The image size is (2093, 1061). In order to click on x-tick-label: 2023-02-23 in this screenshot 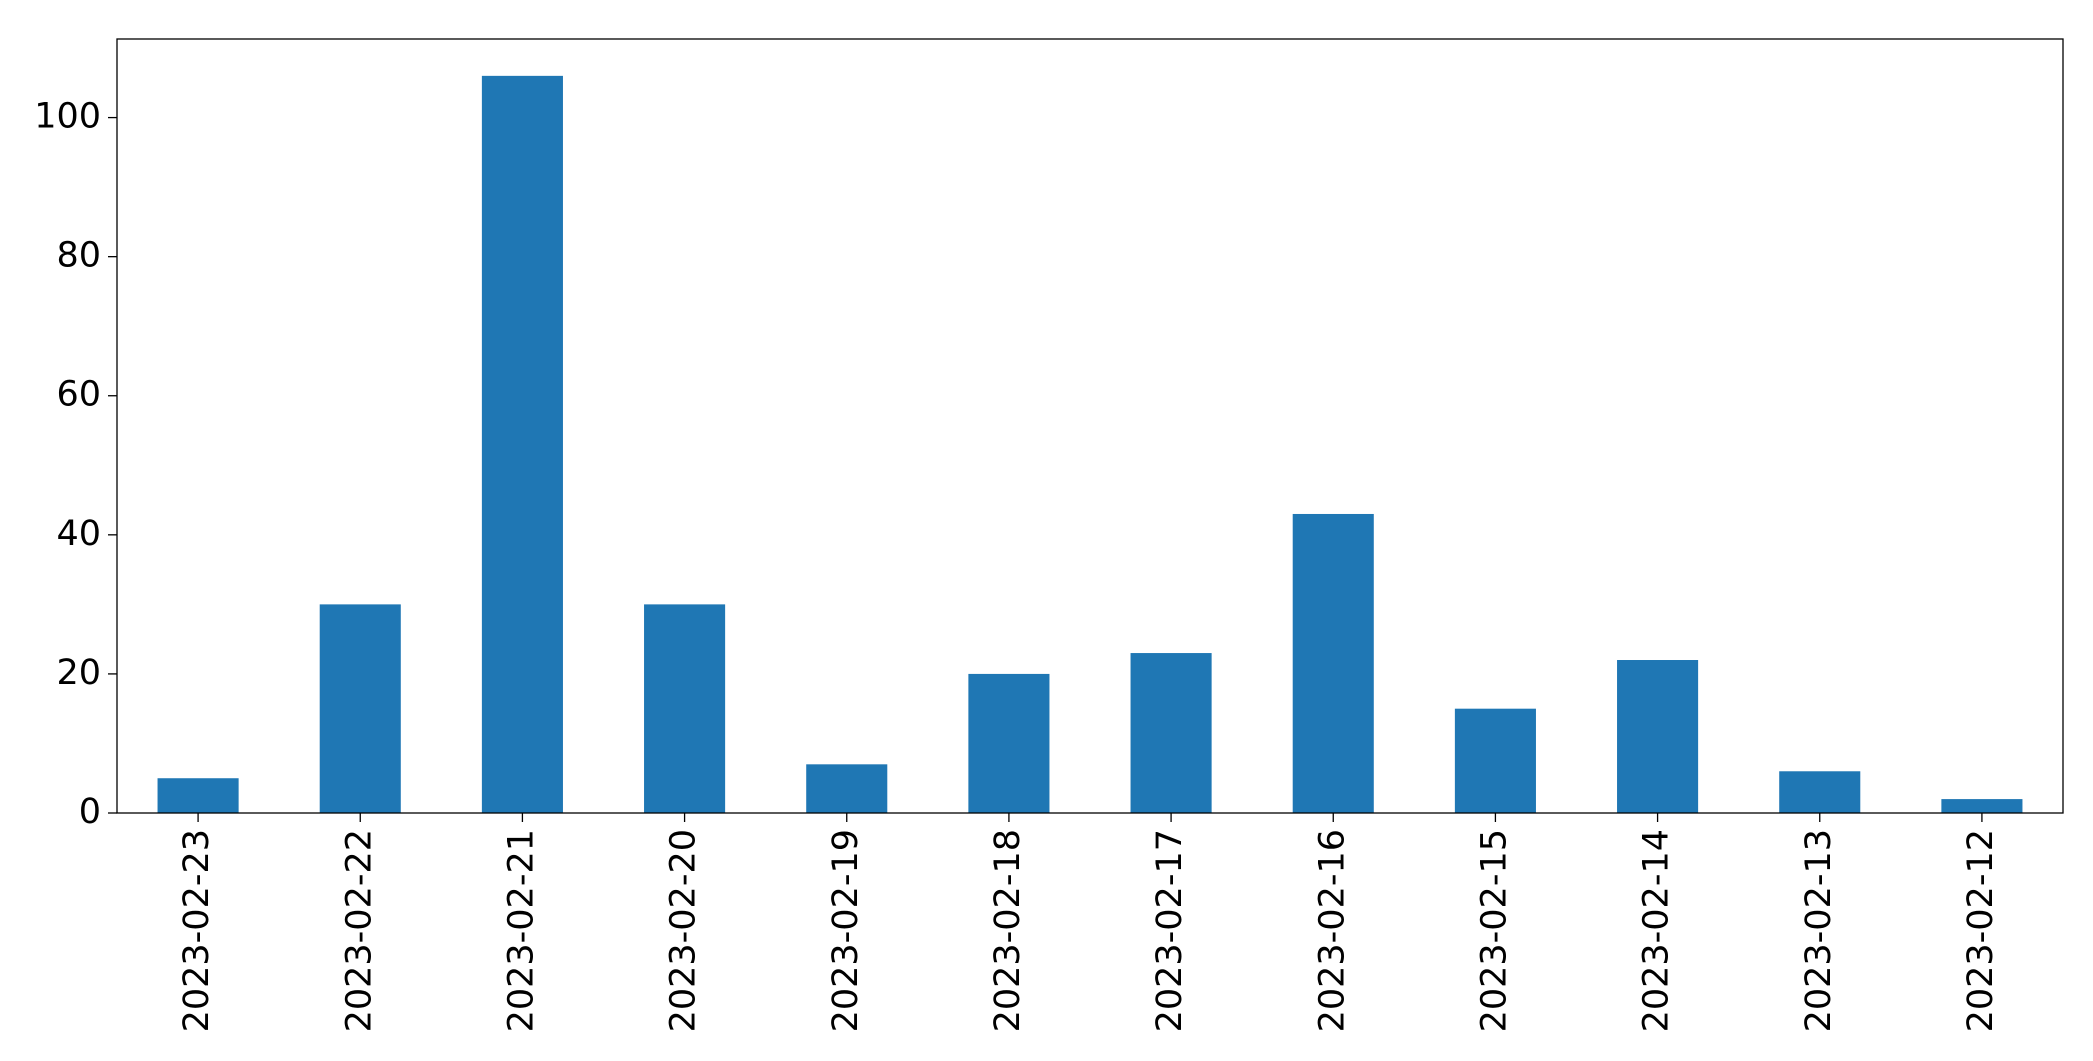, I will do `click(197, 930)`.